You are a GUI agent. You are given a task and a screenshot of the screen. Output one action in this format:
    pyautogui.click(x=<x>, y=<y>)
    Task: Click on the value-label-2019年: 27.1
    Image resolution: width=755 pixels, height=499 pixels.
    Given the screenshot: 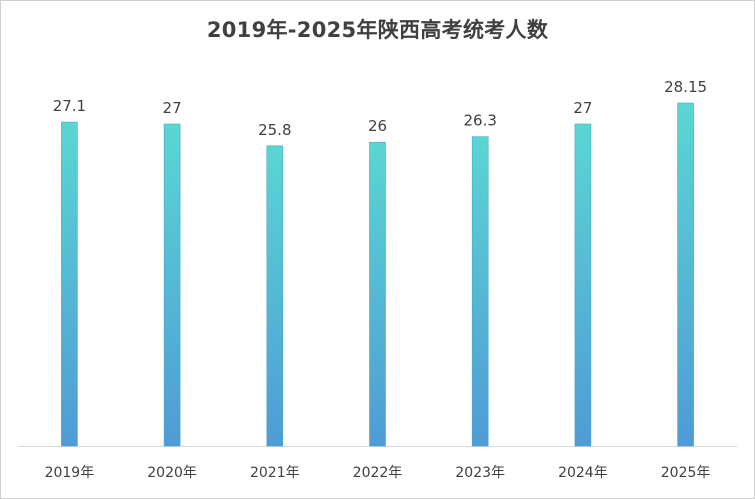 What is the action you would take?
    pyautogui.click(x=69, y=106)
    